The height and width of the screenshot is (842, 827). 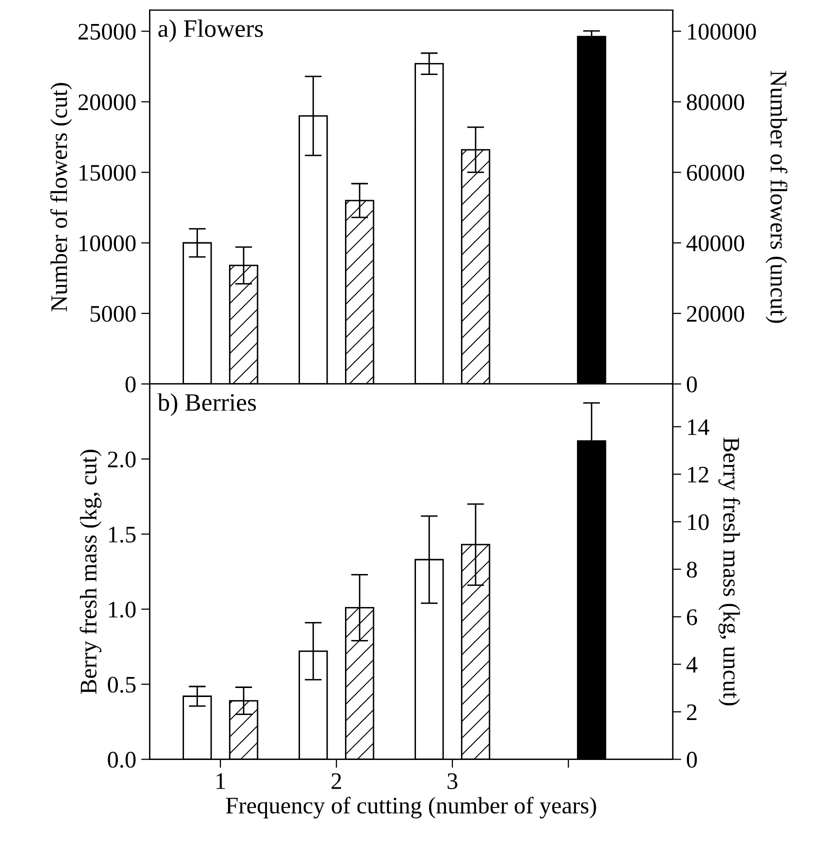 I want to click on y-tick-label: 2.0, so click(x=122, y=460).